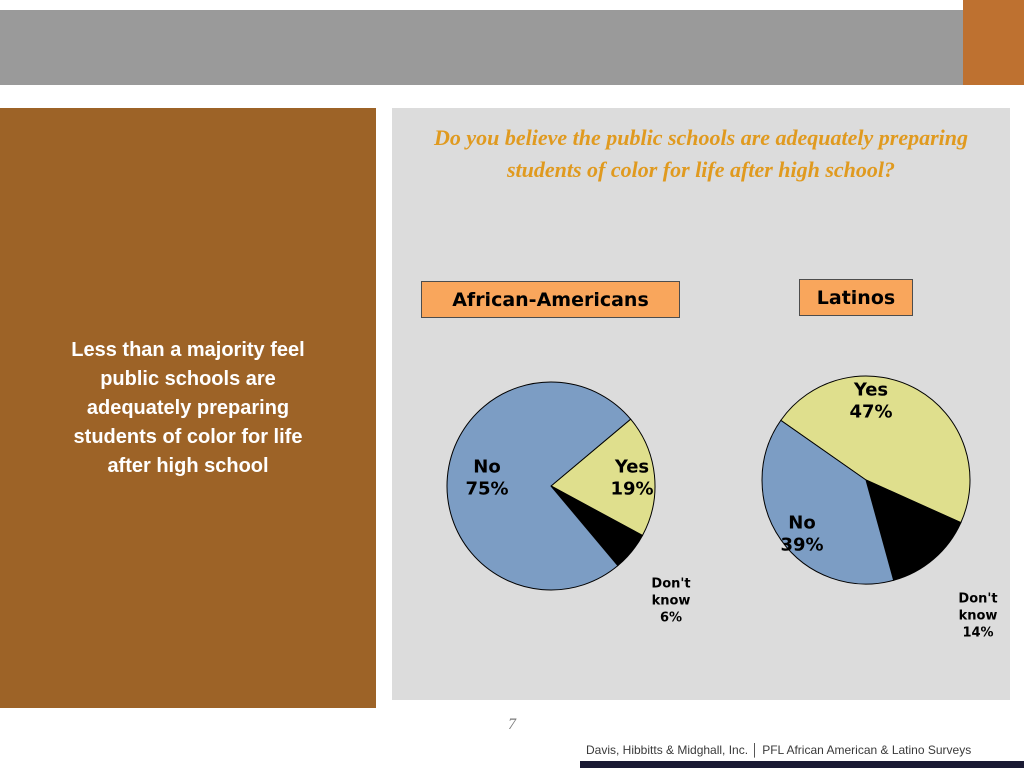  What do you see at coordinates (632, 488) in the screenshot?
I see `pie1-label-yes-value: 19%` at bounding box center [632, 488].